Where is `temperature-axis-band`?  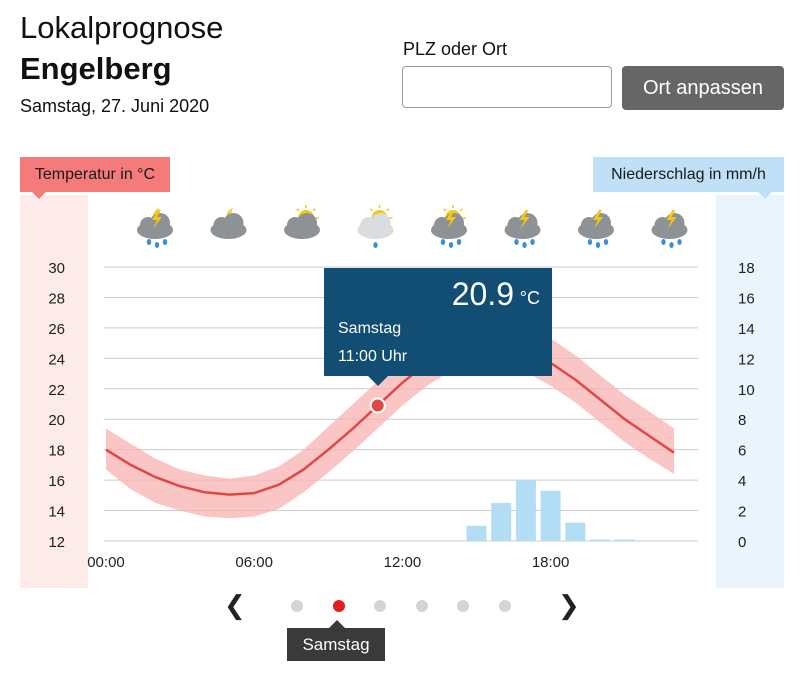
temperature-axis-band is located at coordinates (54, 391).